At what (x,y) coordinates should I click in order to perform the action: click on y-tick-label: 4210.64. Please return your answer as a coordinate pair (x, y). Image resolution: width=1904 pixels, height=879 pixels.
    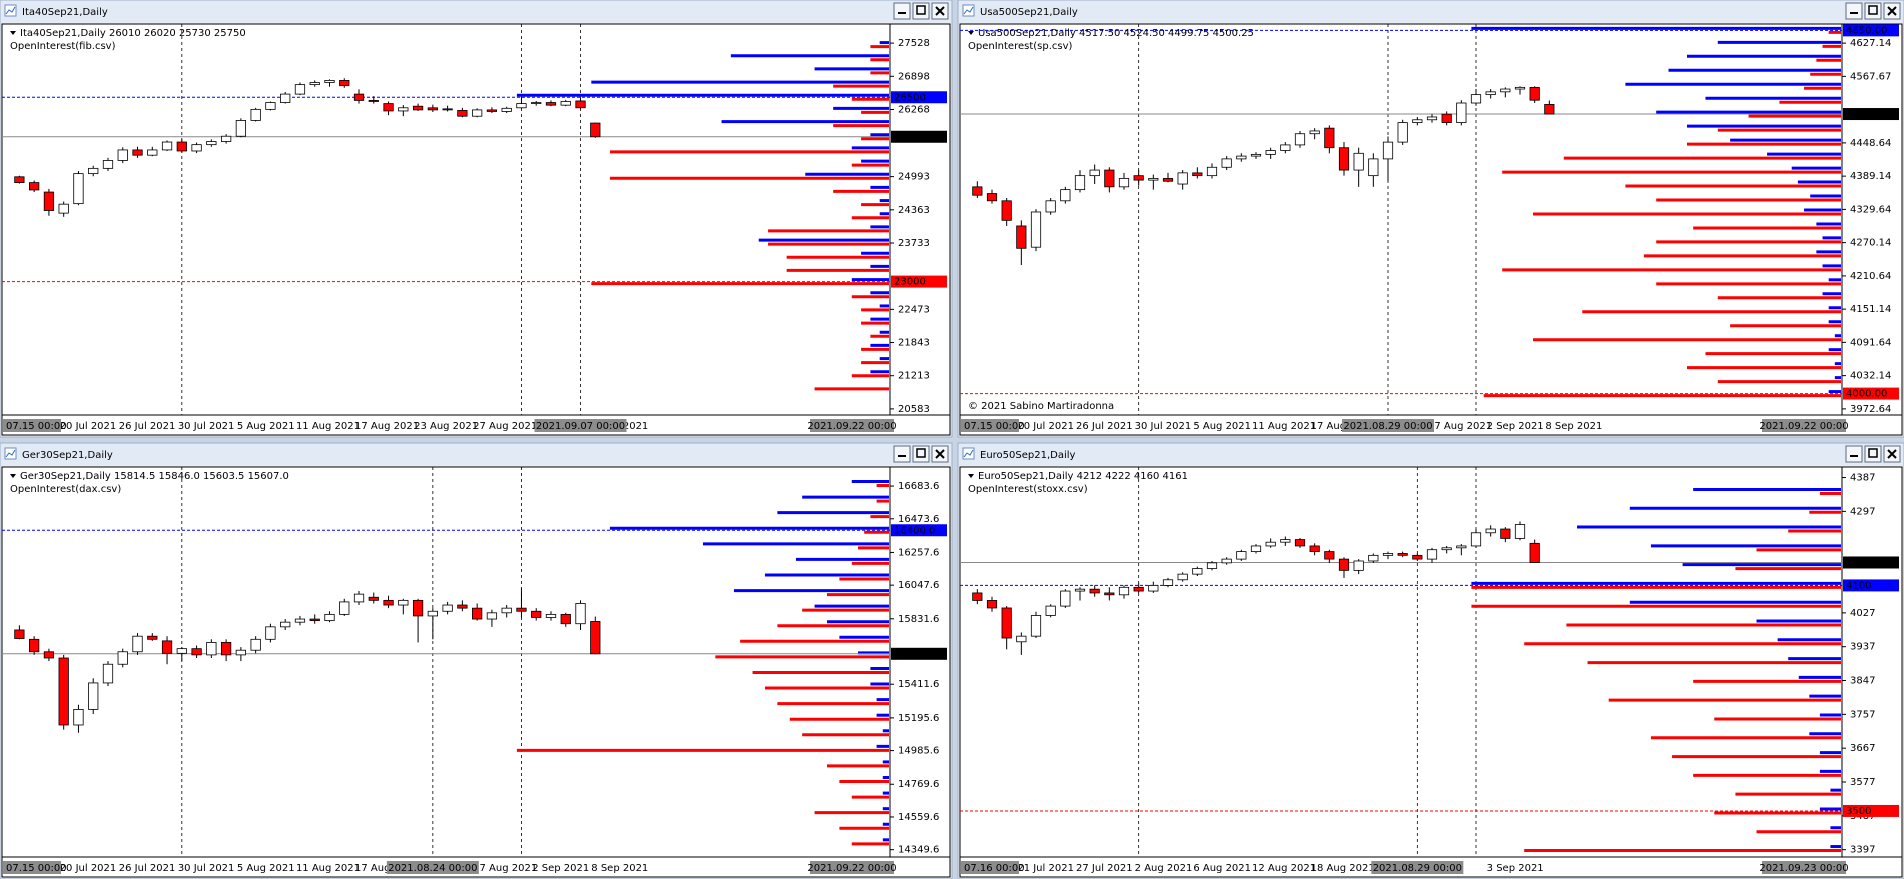
    Looking at the image, I should click on (1870, 276).